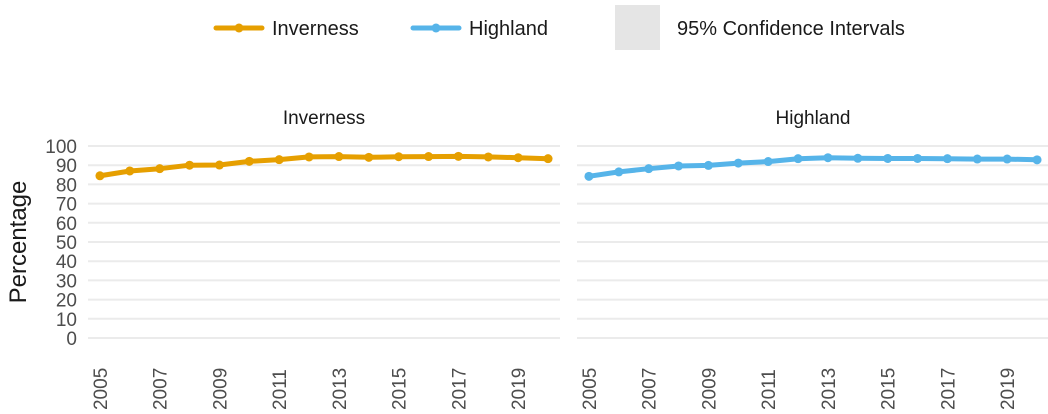 The height and width of the screenshot is (414, 1048). I want to click on panel-title: Highland, so click(813, 118).